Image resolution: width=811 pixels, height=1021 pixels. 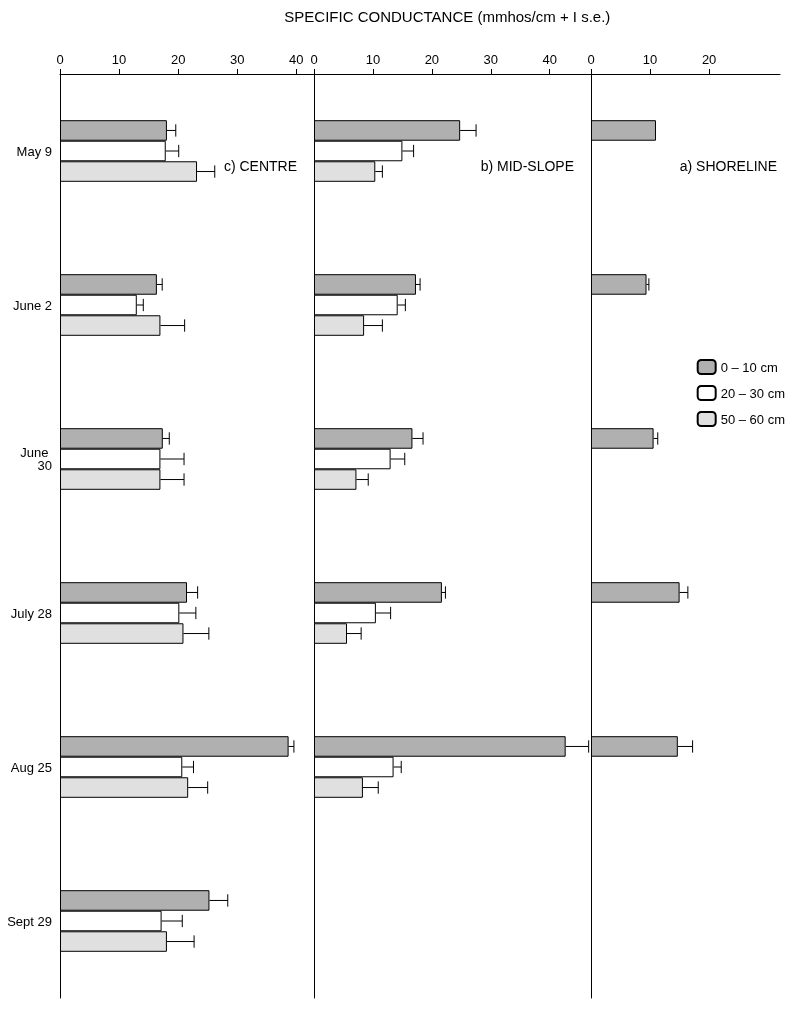 I want to click on y-tick-label: Sept 29, so click(x=29, y=921).